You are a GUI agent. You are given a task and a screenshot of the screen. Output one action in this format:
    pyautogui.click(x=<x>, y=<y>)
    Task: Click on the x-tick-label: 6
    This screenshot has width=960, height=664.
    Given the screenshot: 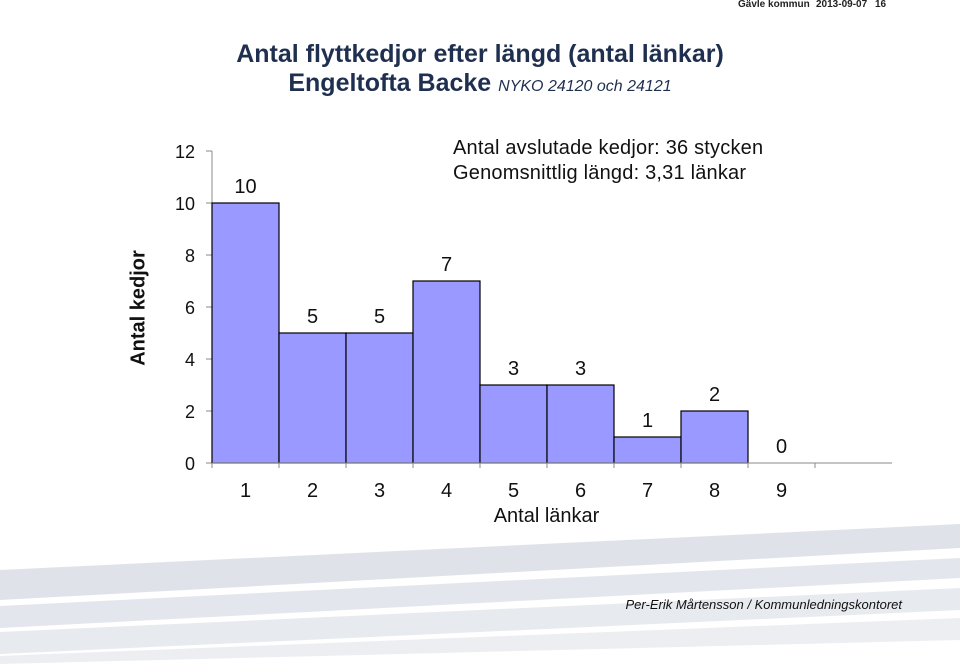 What is the action you would take?
    pyautogui.click(x=580, y=491)
    